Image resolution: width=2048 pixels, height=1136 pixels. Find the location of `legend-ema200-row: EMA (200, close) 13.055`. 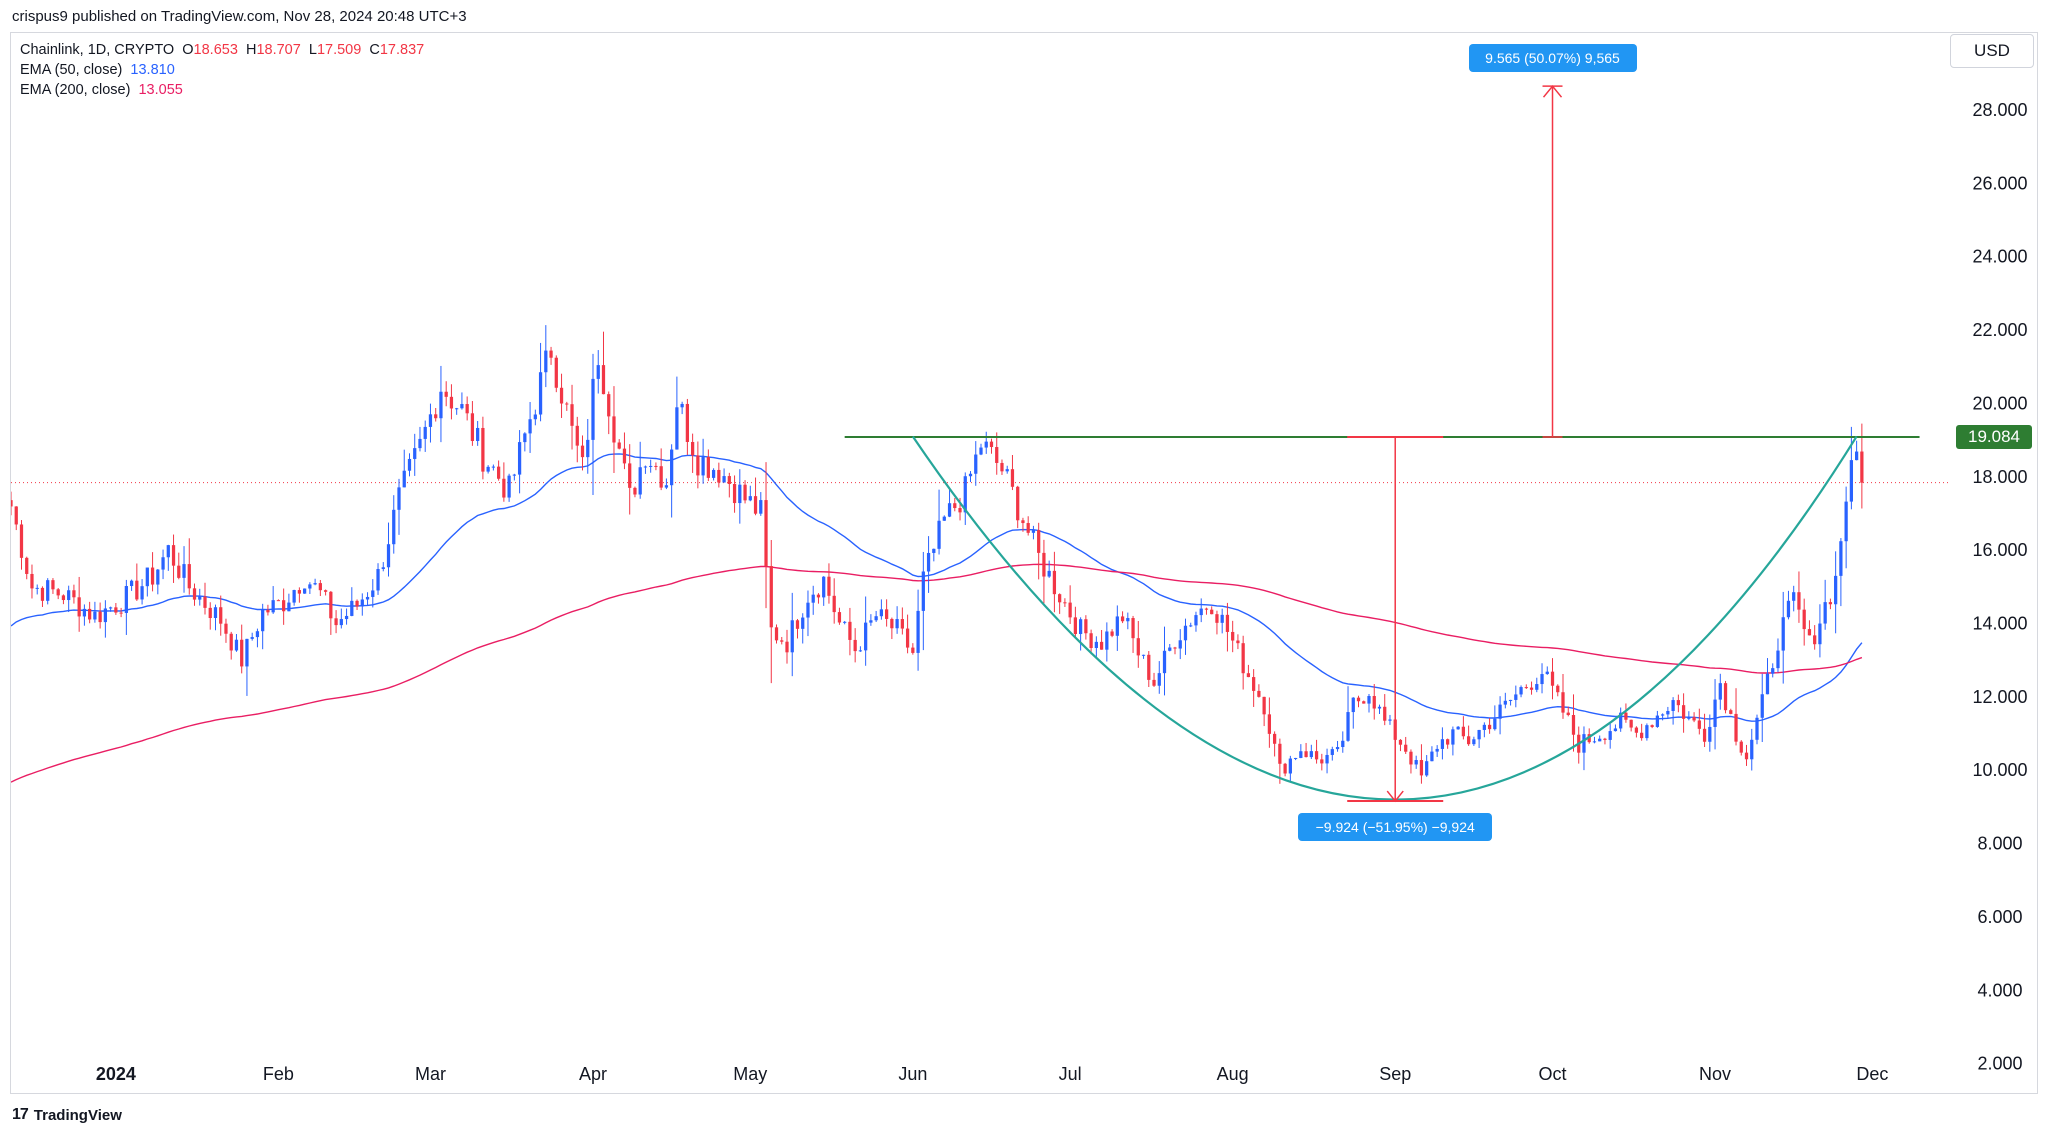

legend-ema200-row: EMA (200, close) 13.055 is located at coordinates (222, 90).